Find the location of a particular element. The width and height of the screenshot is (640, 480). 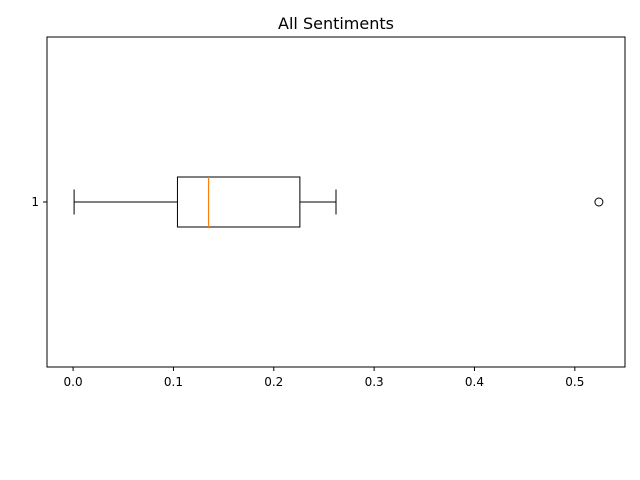

x-tick-label: 0.4 is located at coordinates (474, 382).